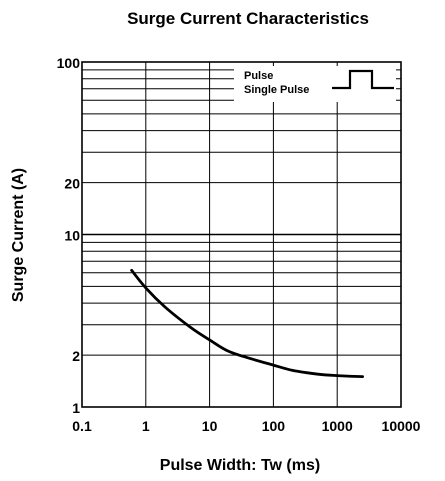  What do you see at coordinates (247, 323) in the screenshot?
I see `surge-current-curve` at bounding box center [247, 323].